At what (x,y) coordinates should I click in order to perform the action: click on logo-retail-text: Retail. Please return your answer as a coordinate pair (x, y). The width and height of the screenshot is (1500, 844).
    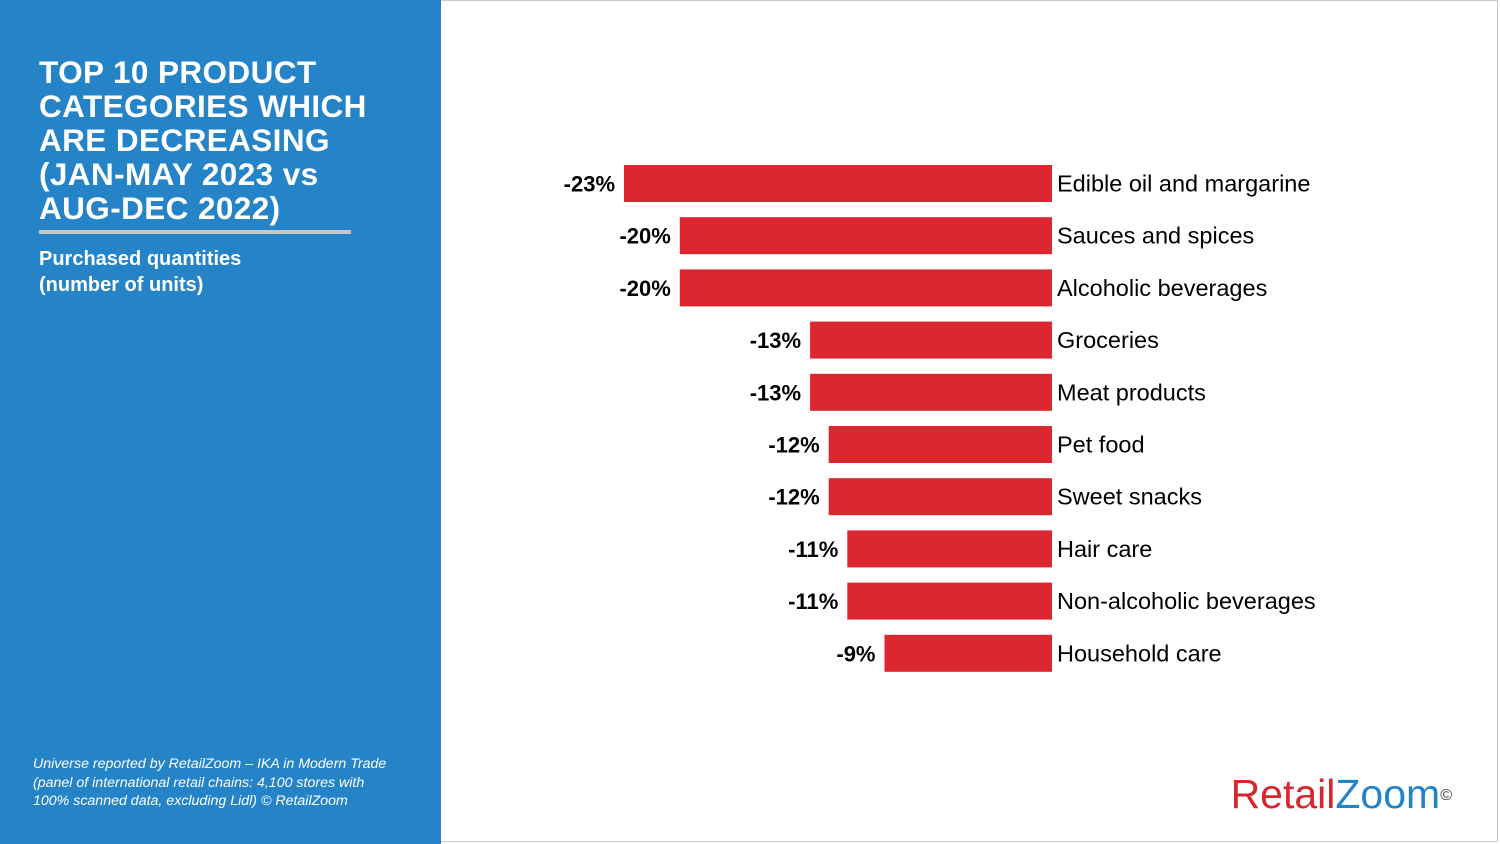
    Looking at the image, I should click on (1283, 794).